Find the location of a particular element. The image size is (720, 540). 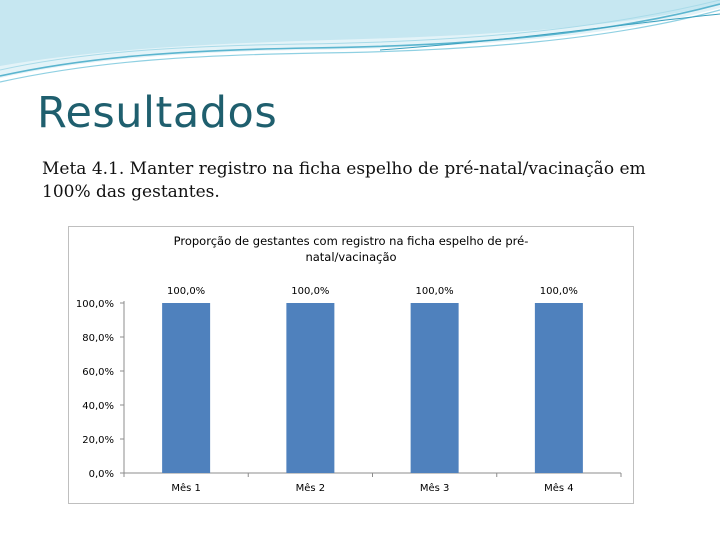

y-tick-label: 100,0% is located at coordinates (95, 304).